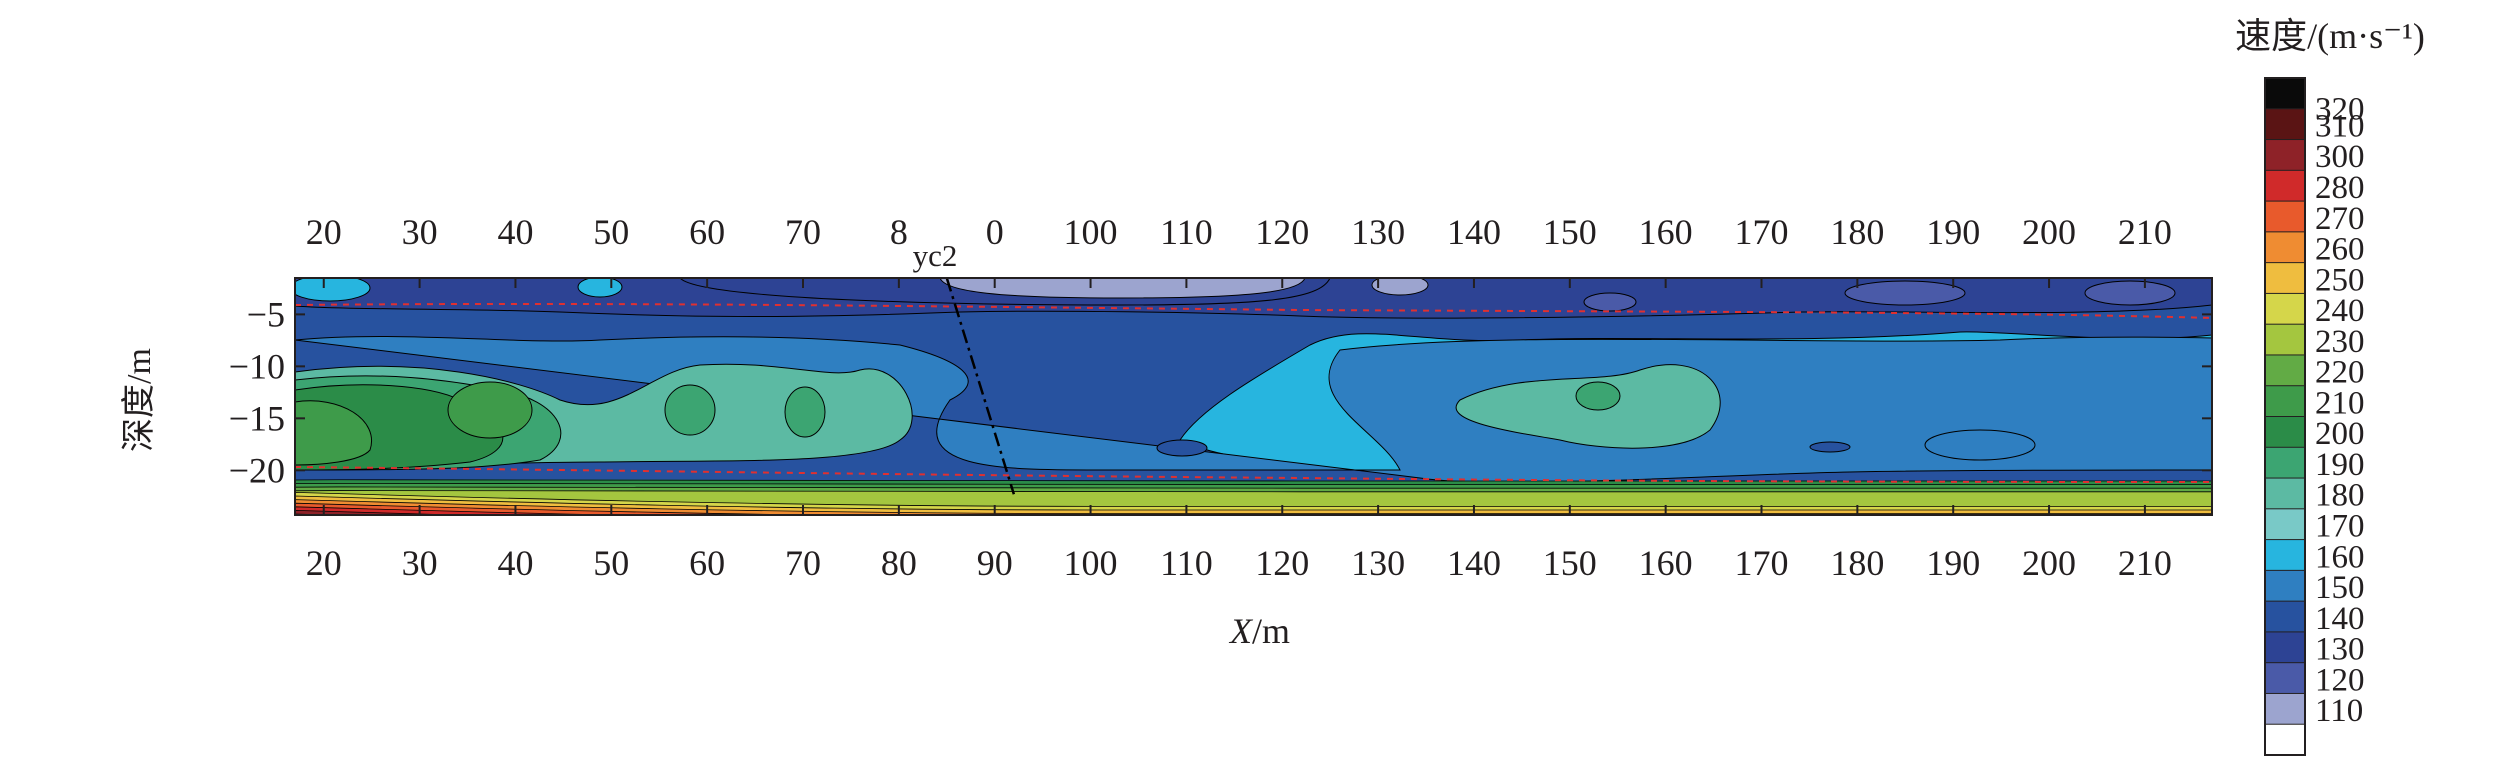 Image resolution: width=2519 pixels, height=778 pixels. I want to click on contour-lens-190-b, so click(805, 412).